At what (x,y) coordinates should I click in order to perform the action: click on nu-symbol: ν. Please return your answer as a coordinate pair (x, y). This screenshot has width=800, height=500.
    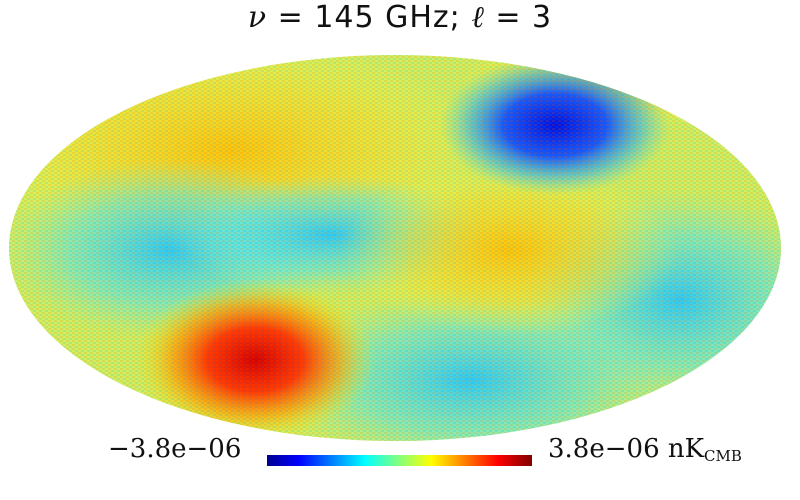
    Looking at the image, I should click on (257, 17).